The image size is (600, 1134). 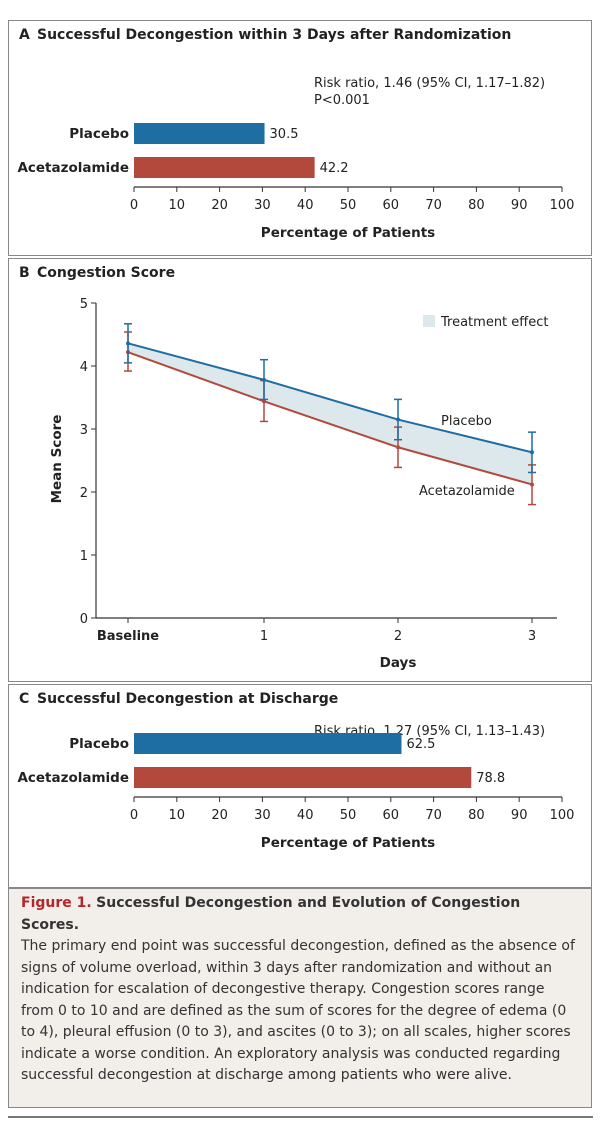 I want to click on series-label-acetazolamide: Acetazolamide, so click(x=467, y=491).